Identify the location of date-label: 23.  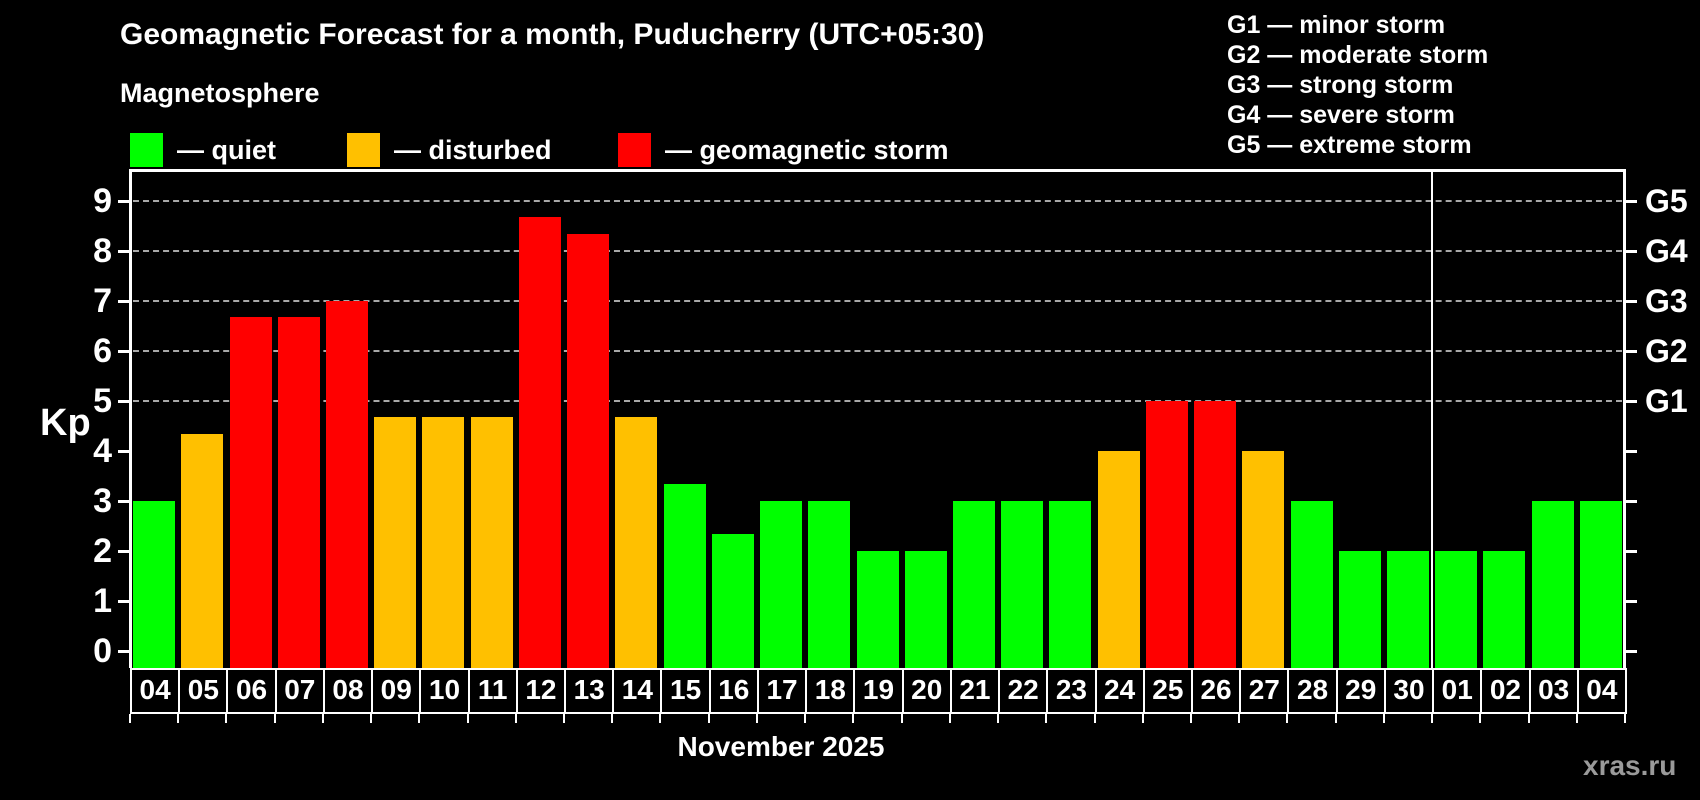
(1071, 691).